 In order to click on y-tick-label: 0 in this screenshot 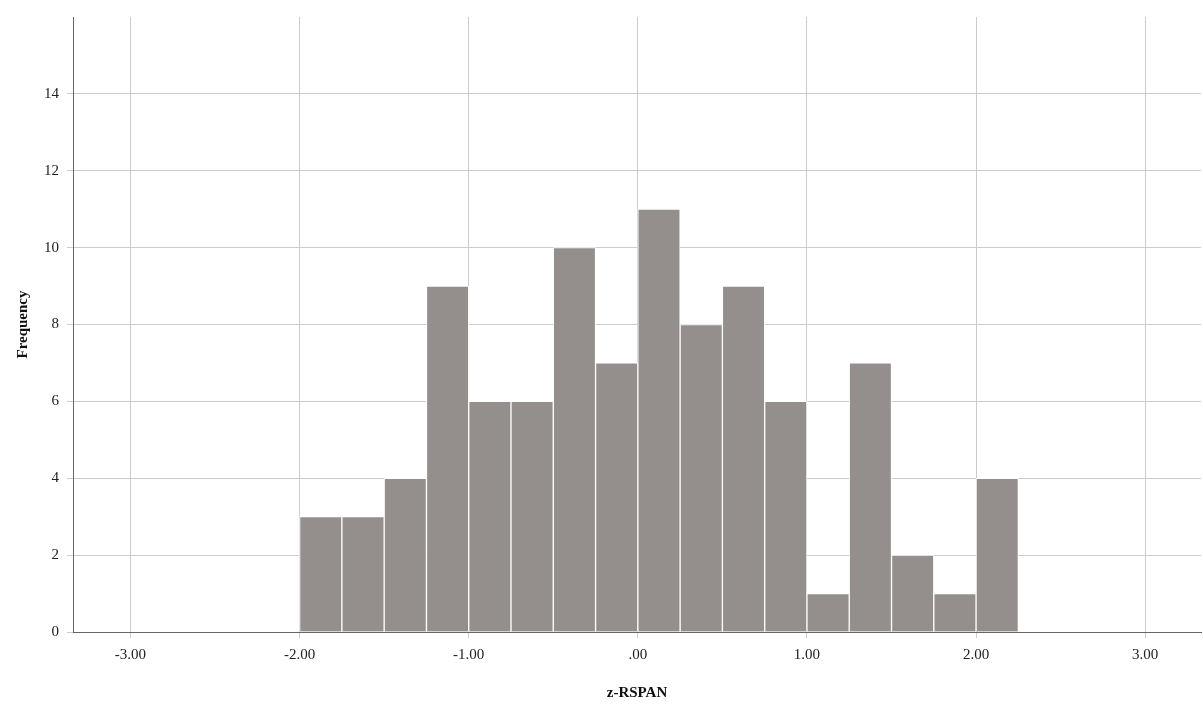, I will do `click(55, 630)`.